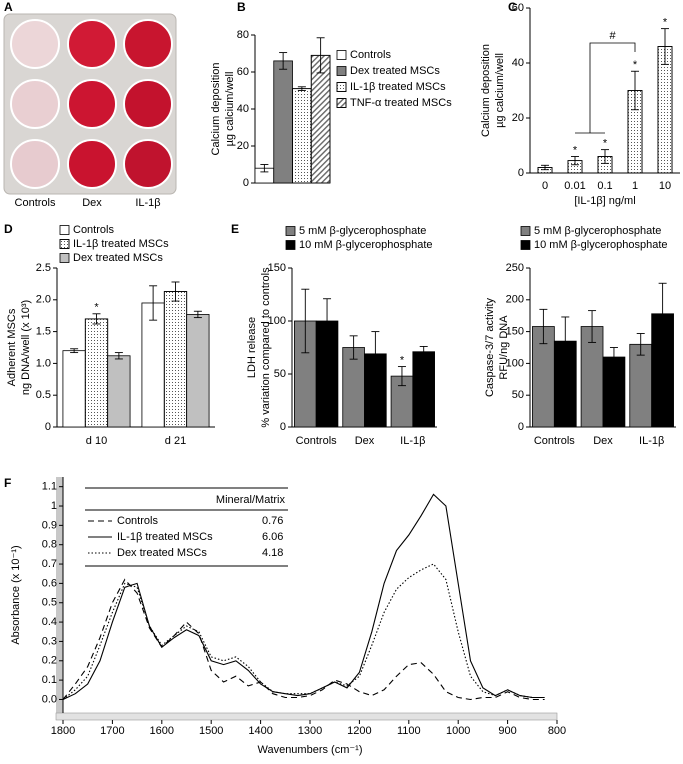 Image resolution: width=683 pixels, height=764 pixels. Describe the element at coordinates (272, 553) in the screenshot. I see `table-value: 4.18` at that location.